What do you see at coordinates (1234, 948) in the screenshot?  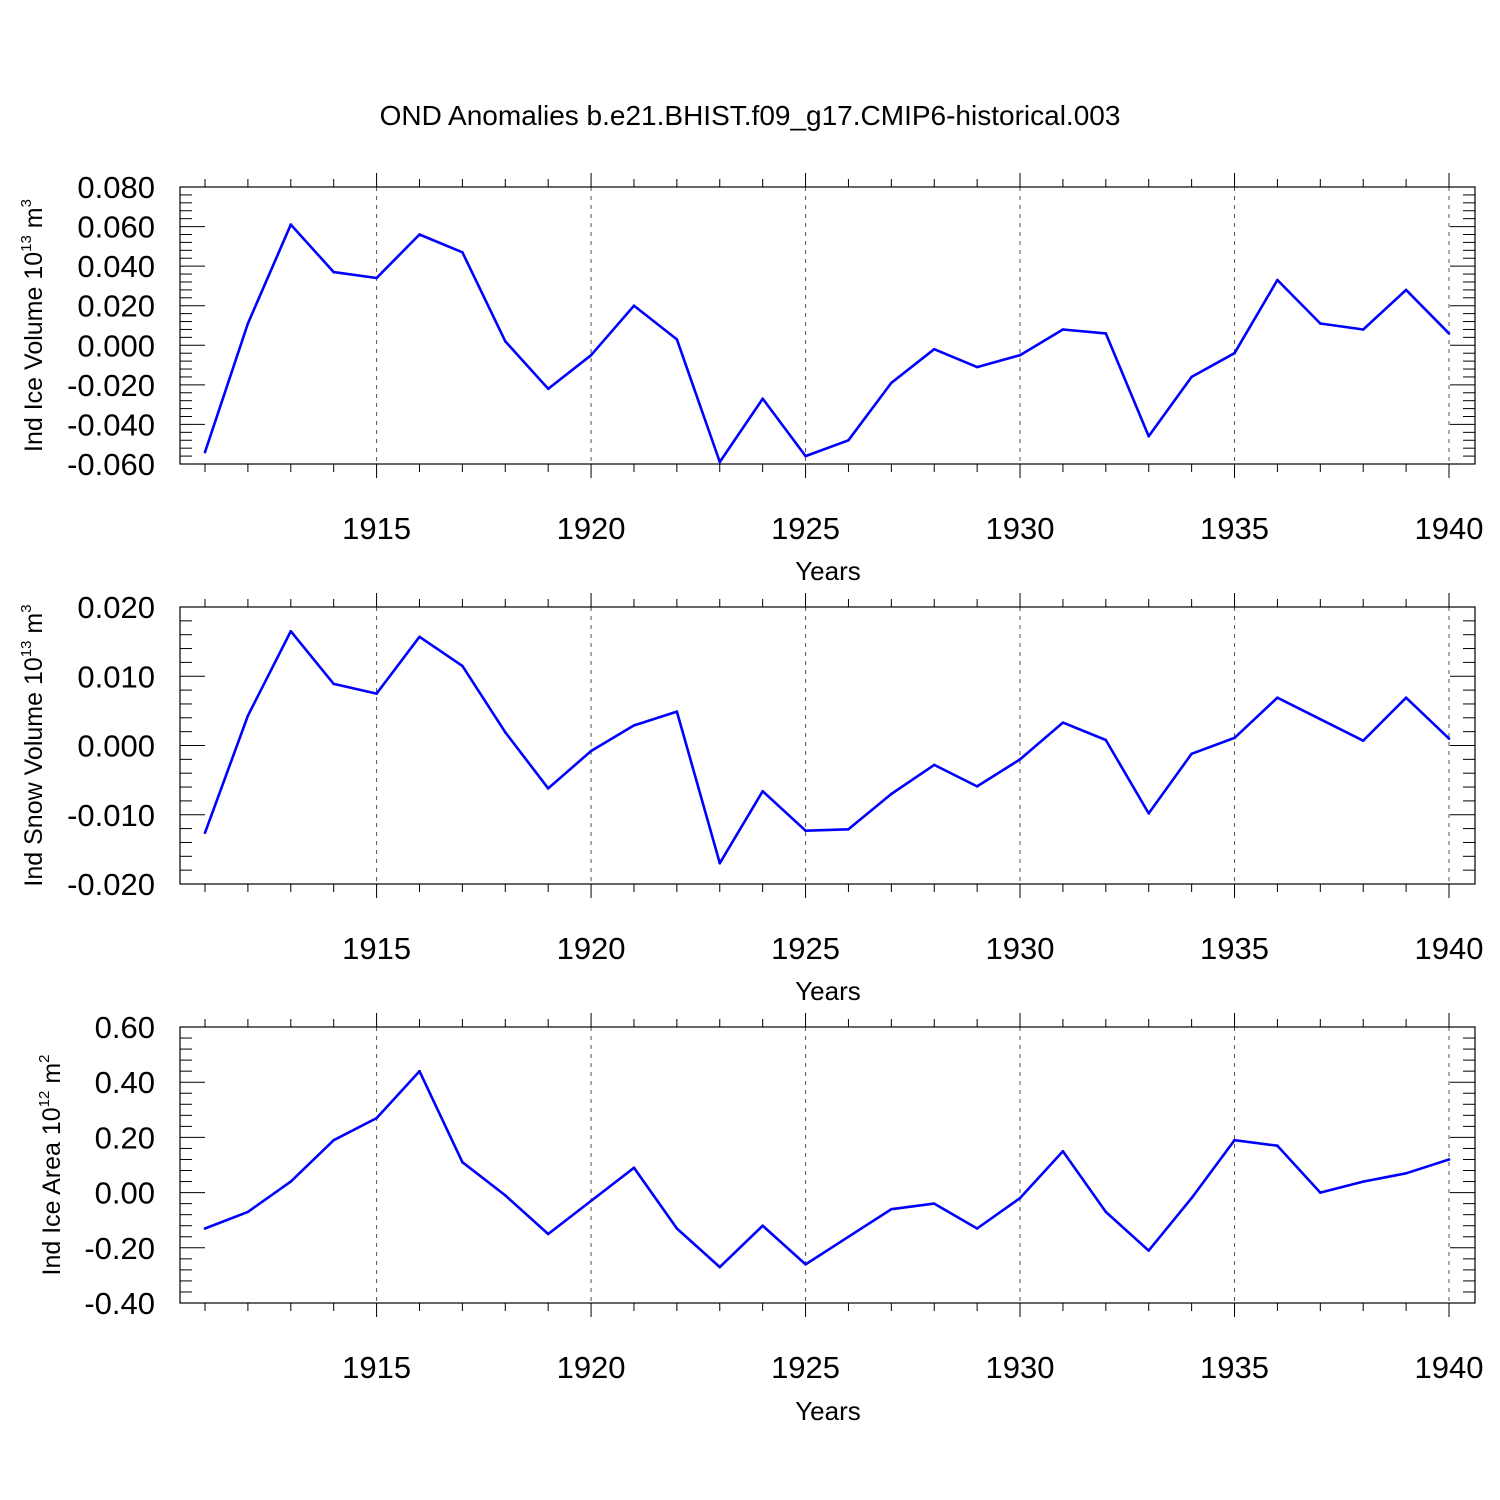 I see `x-tick-label: 1935` at bounding box center [1234, 948].